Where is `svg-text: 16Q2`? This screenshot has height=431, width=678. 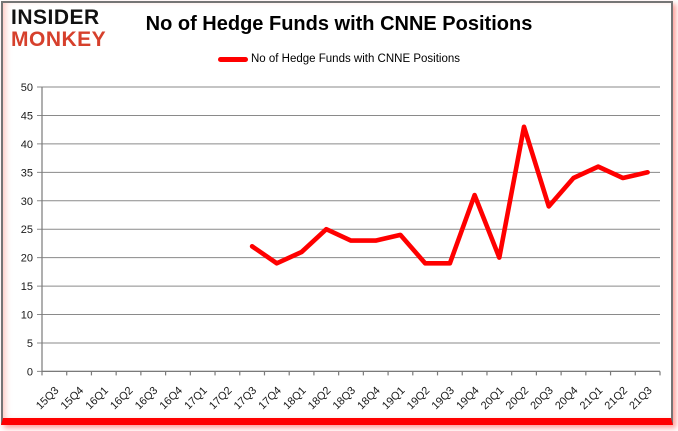
svg-text: 16Q2 is located at coordinates (122, 399).